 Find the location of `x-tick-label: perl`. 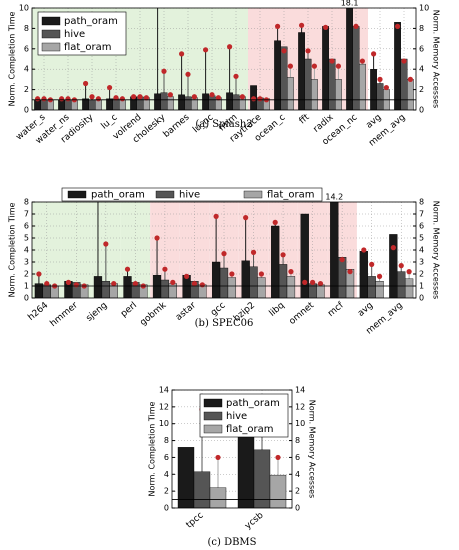

x-tick-label: perl is located at coordinates (129, 310).